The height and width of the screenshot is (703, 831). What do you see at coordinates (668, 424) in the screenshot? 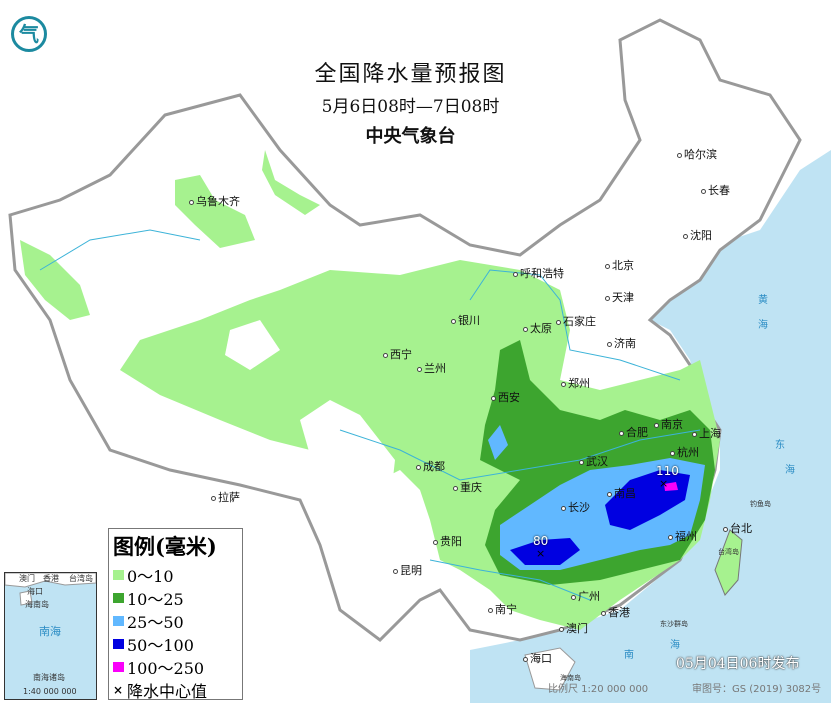
I see `city-label: 南京` at bounding box center [668, 424].